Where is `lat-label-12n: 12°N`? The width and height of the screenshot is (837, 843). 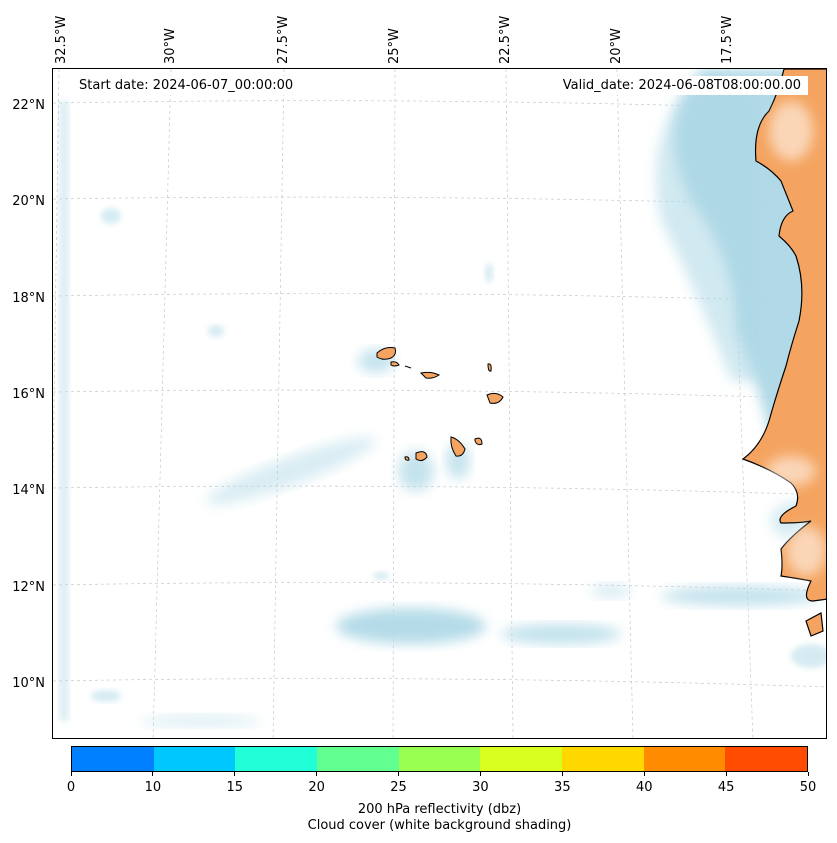
lat-label-12n: 12°N is located at coordinates (28, 587).